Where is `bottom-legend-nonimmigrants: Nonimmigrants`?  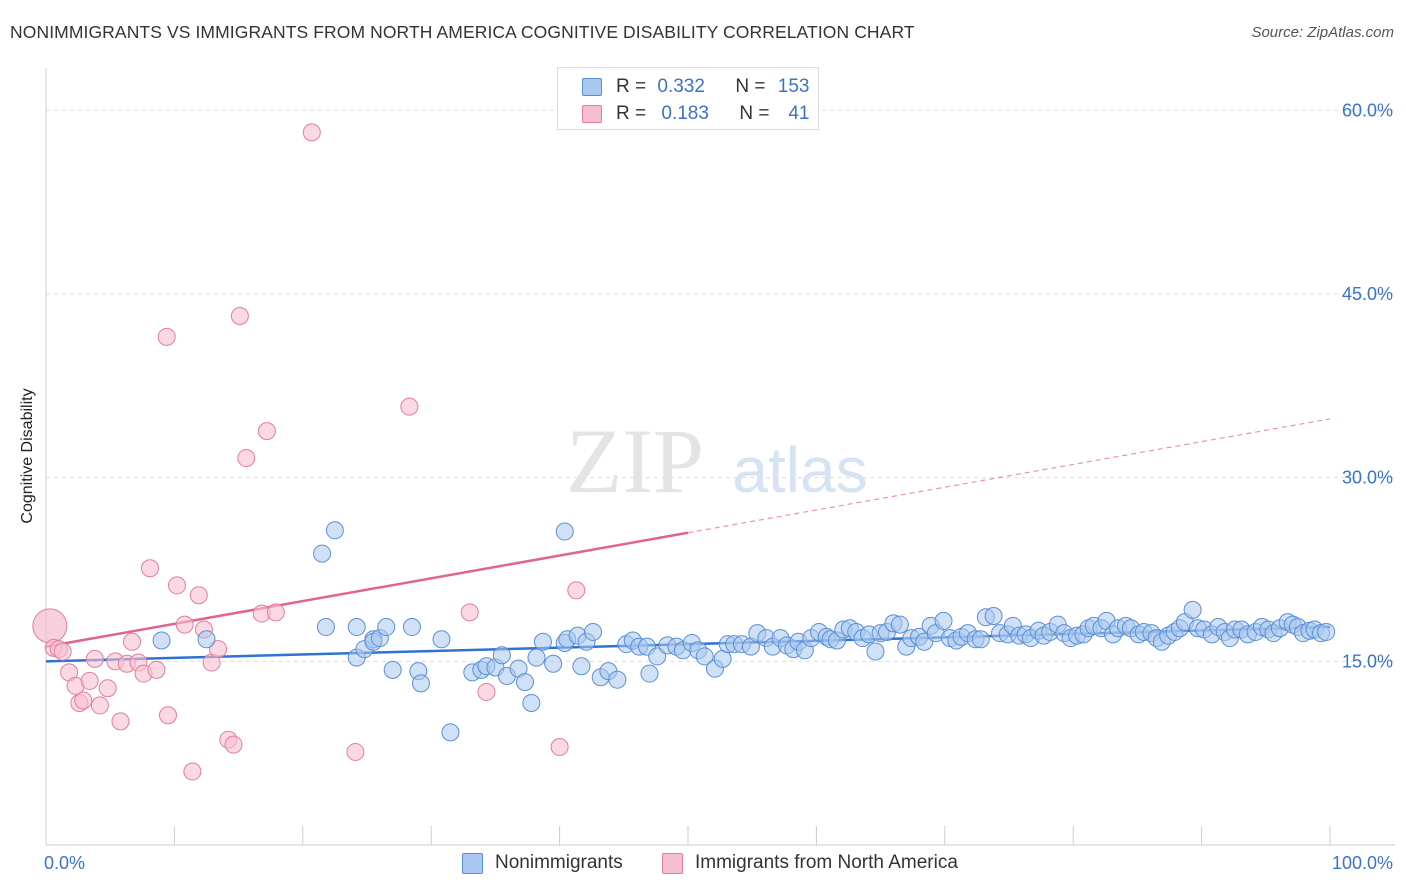
bottom-legend-nonimmigrants: Nonimmigrants is located at coordinates (542, 863).